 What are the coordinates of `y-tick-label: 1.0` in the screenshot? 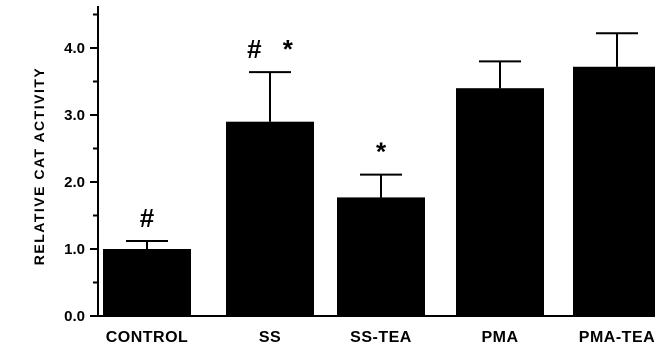 It's located at (74, 249).